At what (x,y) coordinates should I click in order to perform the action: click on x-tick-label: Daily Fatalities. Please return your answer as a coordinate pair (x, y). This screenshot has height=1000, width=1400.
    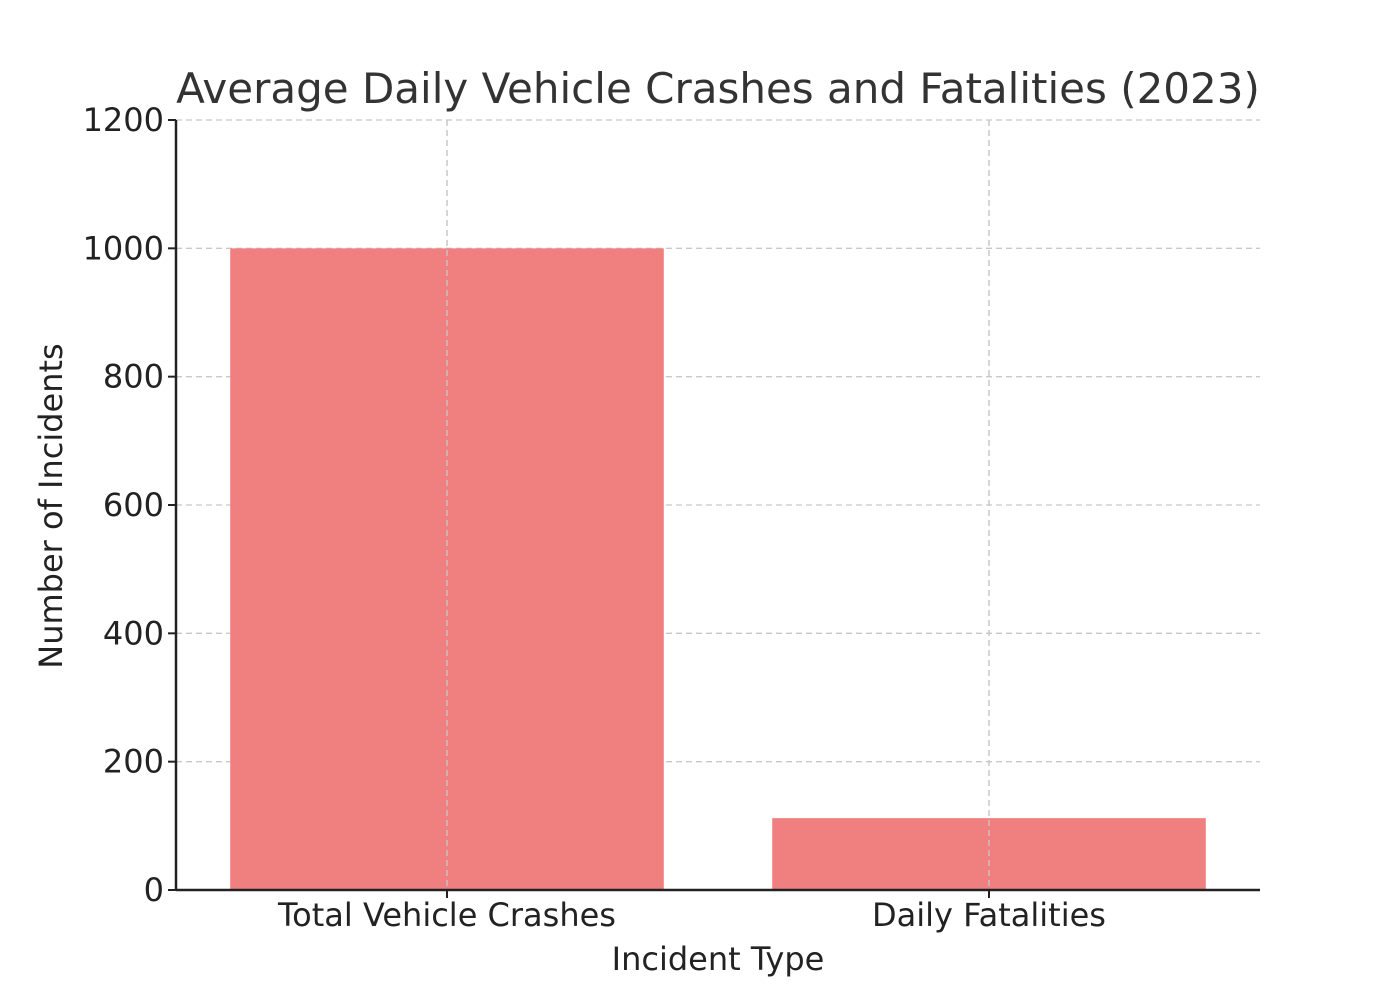
    Looking at the image, I should click on (989, 915).